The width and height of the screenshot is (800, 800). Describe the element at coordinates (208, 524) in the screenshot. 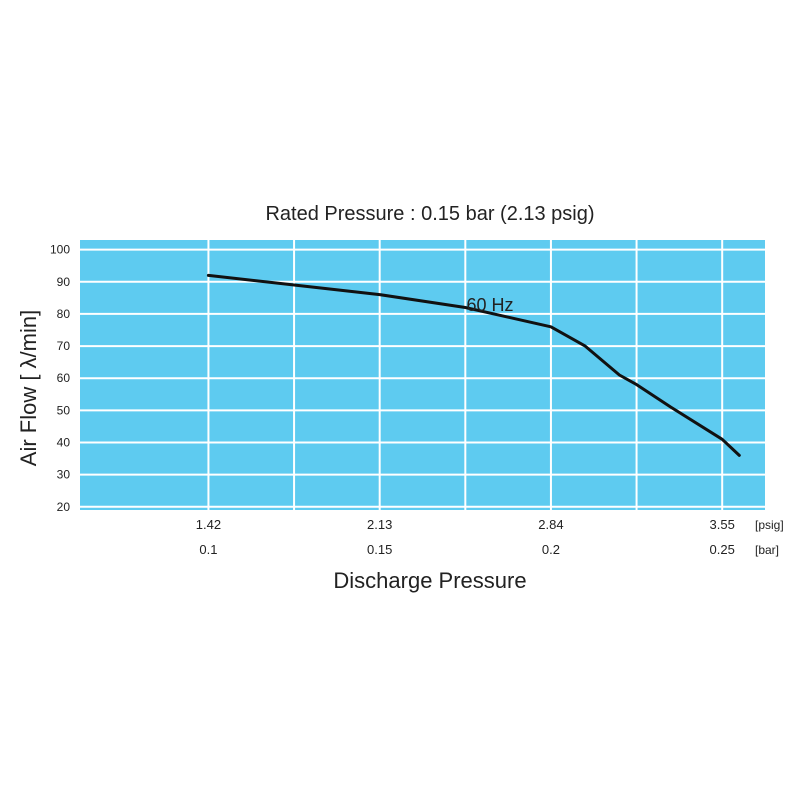

I see `x-tick-label-psig: 1.42` at that location.